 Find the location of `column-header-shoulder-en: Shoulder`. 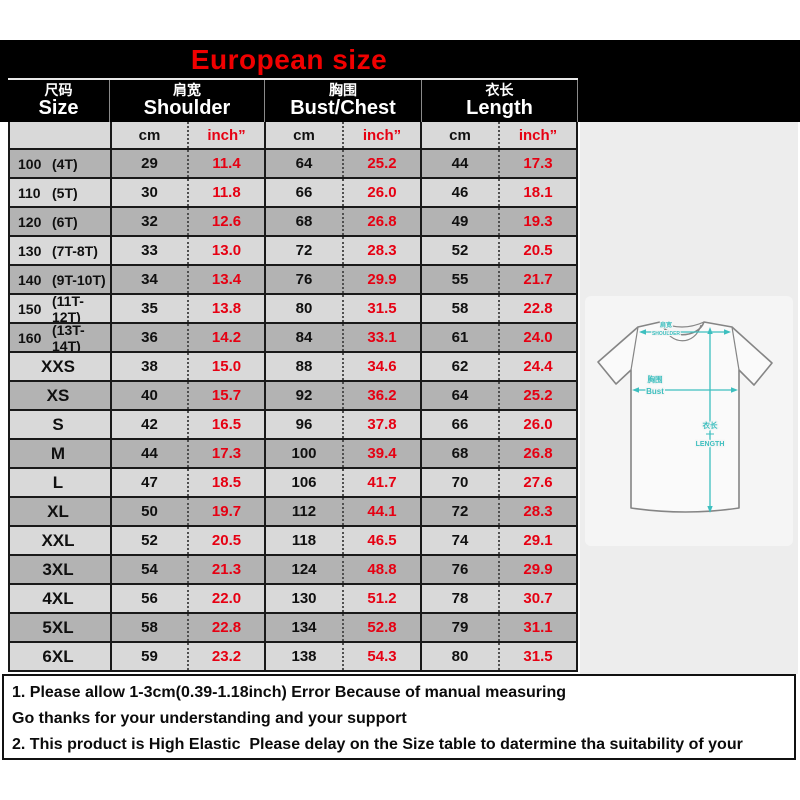

column-header-shoulder-en: Shoulder is located at coordinates (187, 108).